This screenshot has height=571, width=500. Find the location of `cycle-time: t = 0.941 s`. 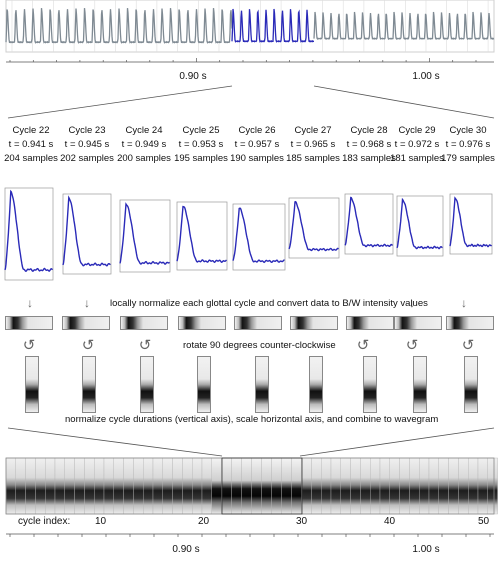

cycle-time: t = 0.941 s is located at coordinates (31, 144).